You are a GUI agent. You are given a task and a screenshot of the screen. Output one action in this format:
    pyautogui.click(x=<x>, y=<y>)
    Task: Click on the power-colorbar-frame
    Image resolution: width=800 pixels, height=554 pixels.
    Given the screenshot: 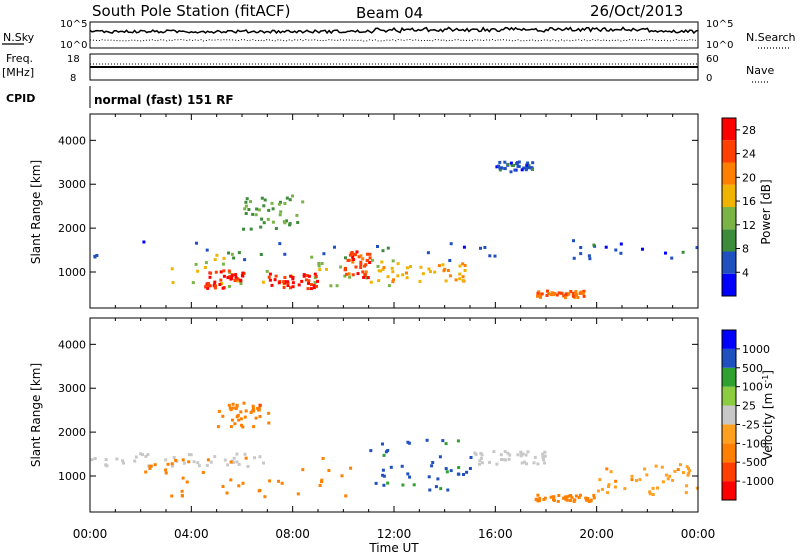 What is the action you would take?
    pyautogui.click(x=729, y=207)
    